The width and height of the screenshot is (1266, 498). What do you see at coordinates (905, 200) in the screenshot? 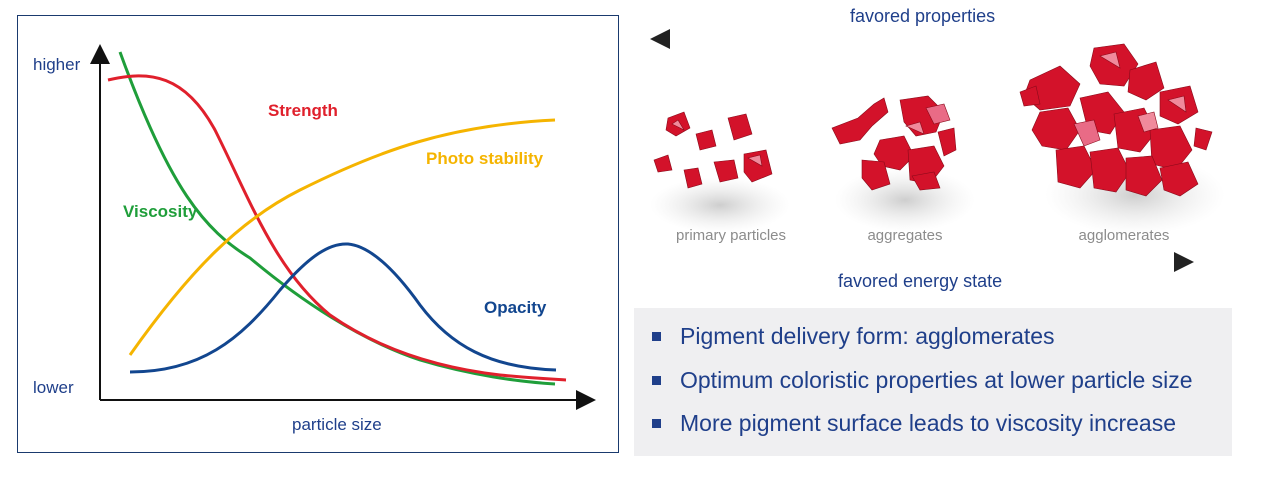
I see `aggregates-shadow` at bounding box center [905, 200].